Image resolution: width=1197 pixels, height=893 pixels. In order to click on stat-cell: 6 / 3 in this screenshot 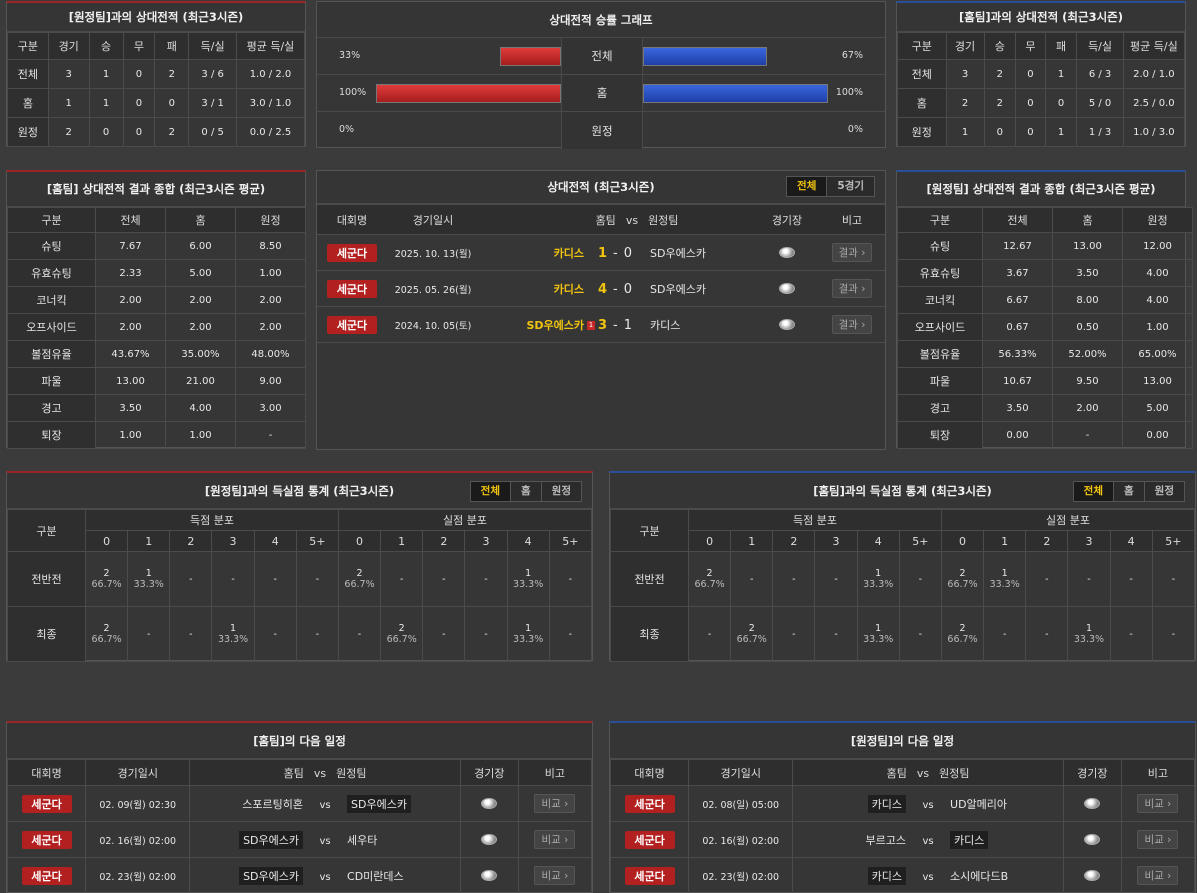, I will do `click(1100, 74)`.